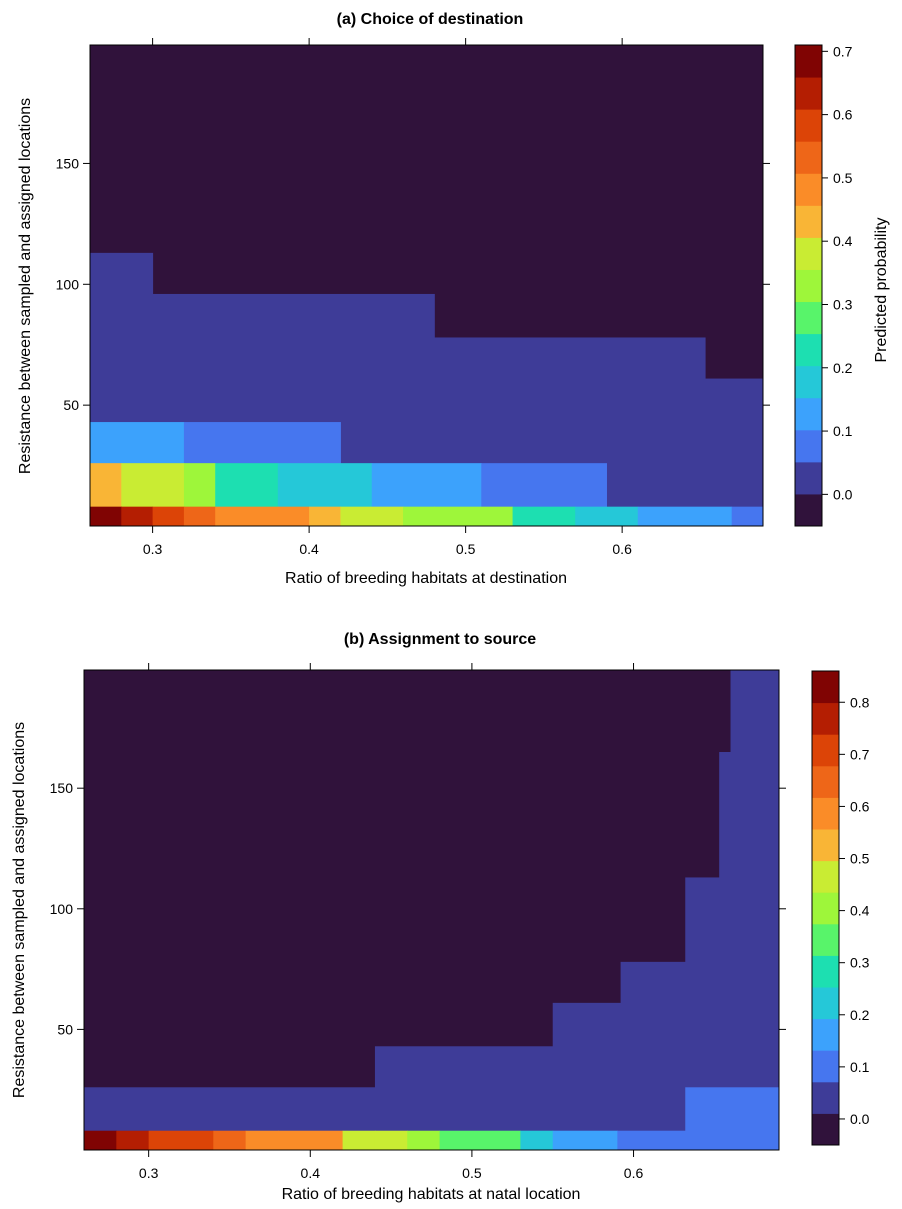 Image resolution: width=902 pixels, height=1209 pixels. What do you see at coordinates (823, 285) in the screenshot?
I see `panel-a-colorbar: 0.0 0.1 0.2 0.3 0.4 0.5 0.6 0.7` at bounding box center [823, 285].